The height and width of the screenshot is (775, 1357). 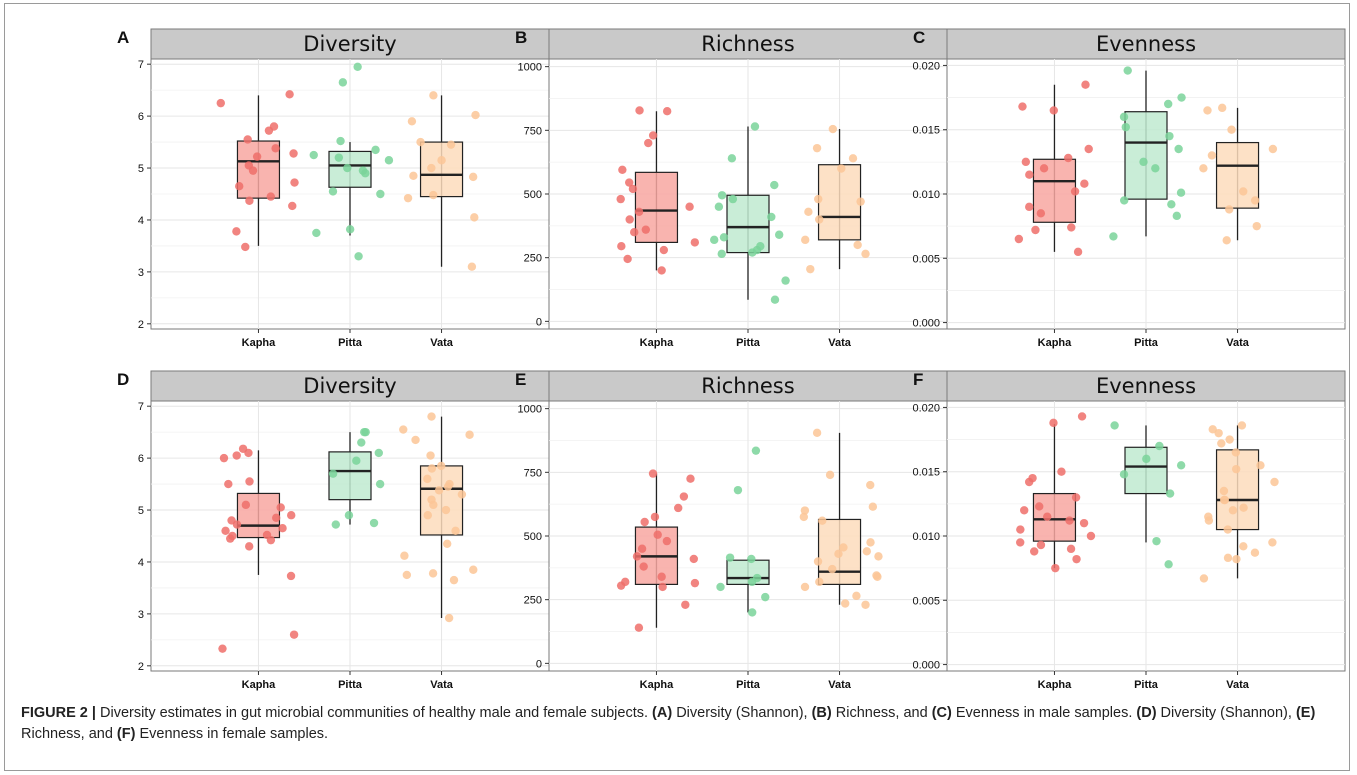 What do you see at coordinates (141, 117) in the screenshot?
I see `y-tick-label: 6` at bounding box center [141, 117].